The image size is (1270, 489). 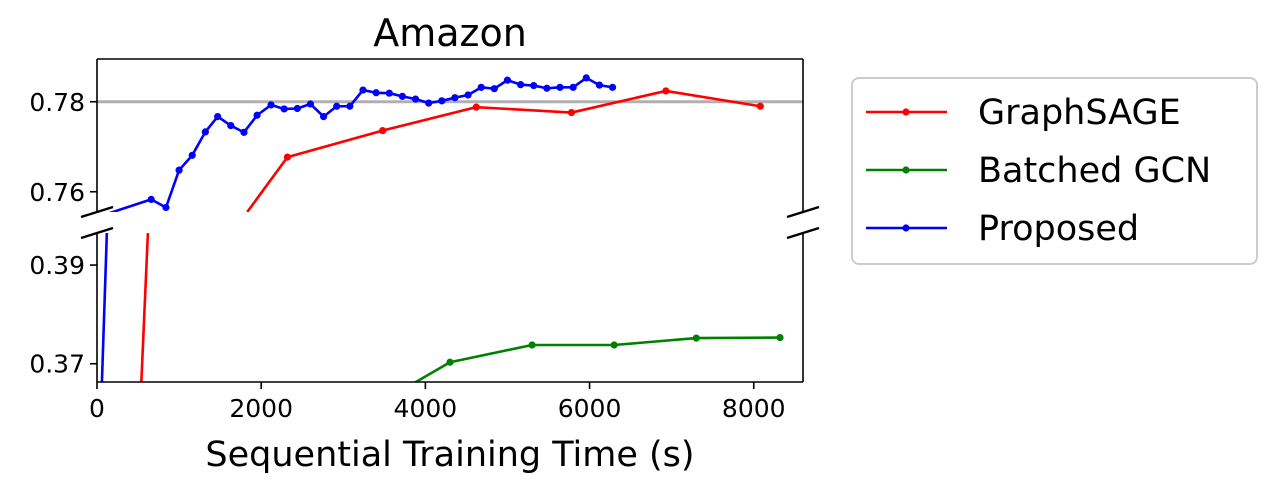 I want to click on legend-marker-batched-gcn, so click(x=906, y=170).